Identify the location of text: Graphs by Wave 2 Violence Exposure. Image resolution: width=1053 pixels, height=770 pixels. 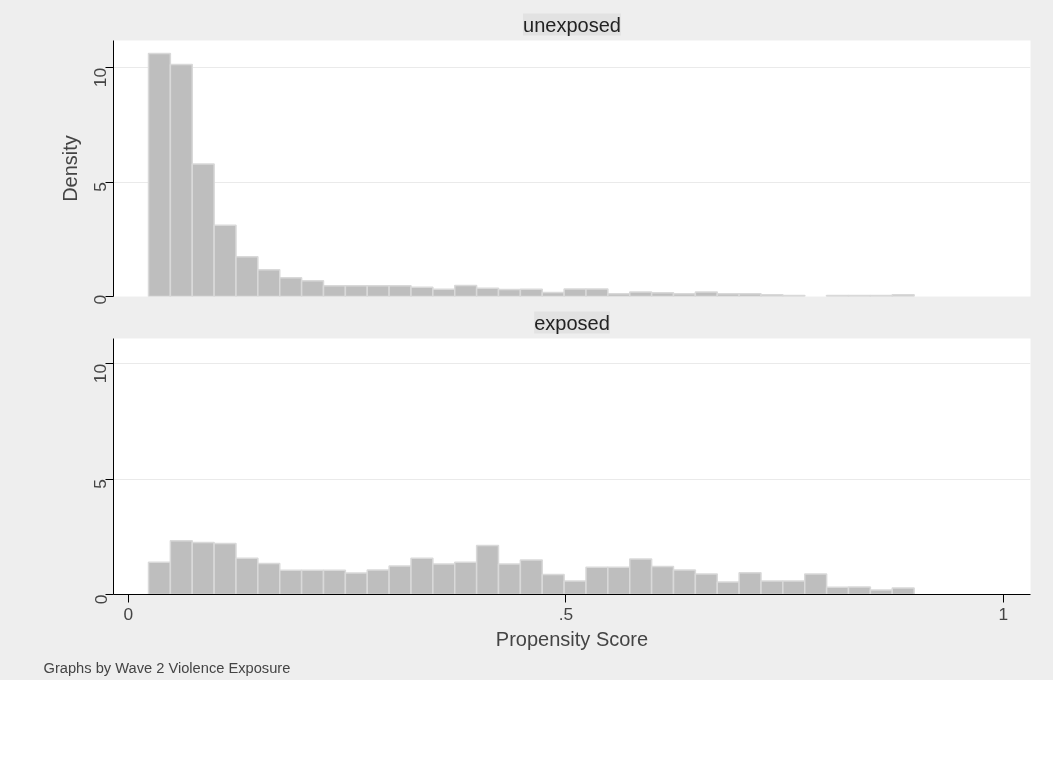
(167, 667).